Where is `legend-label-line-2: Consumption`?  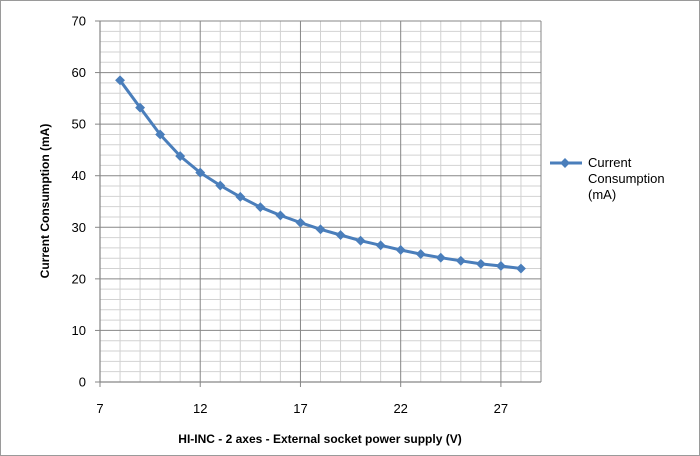
legend-label-line-2: Consumption is located at coordinates (626, 178).